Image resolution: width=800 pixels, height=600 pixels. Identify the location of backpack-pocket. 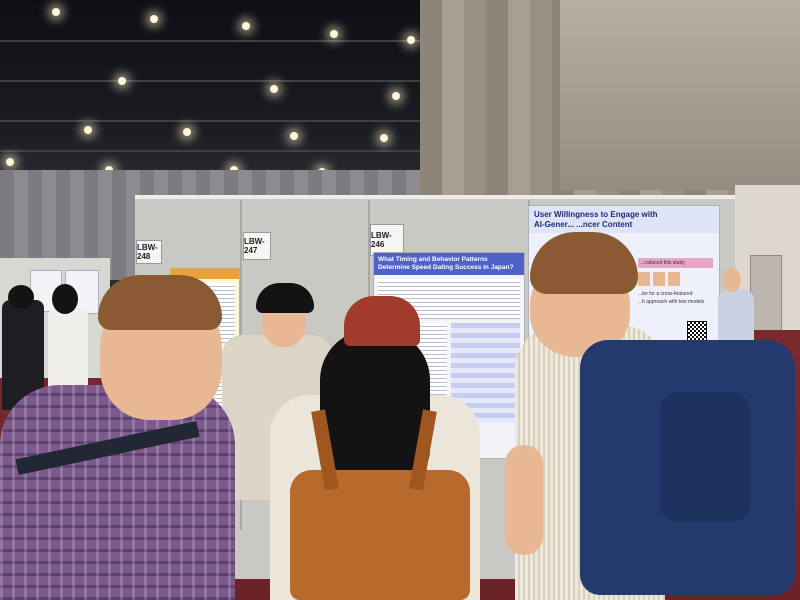
(705, 457).